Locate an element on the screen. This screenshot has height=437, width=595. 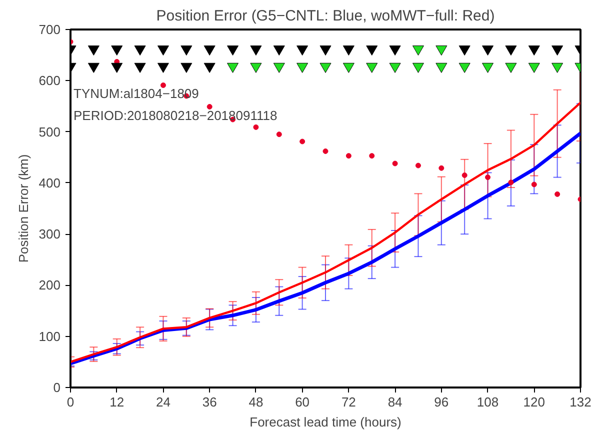
annotation: PERIOD:2018080218−2018091118 is located at coordinates (176, 115).